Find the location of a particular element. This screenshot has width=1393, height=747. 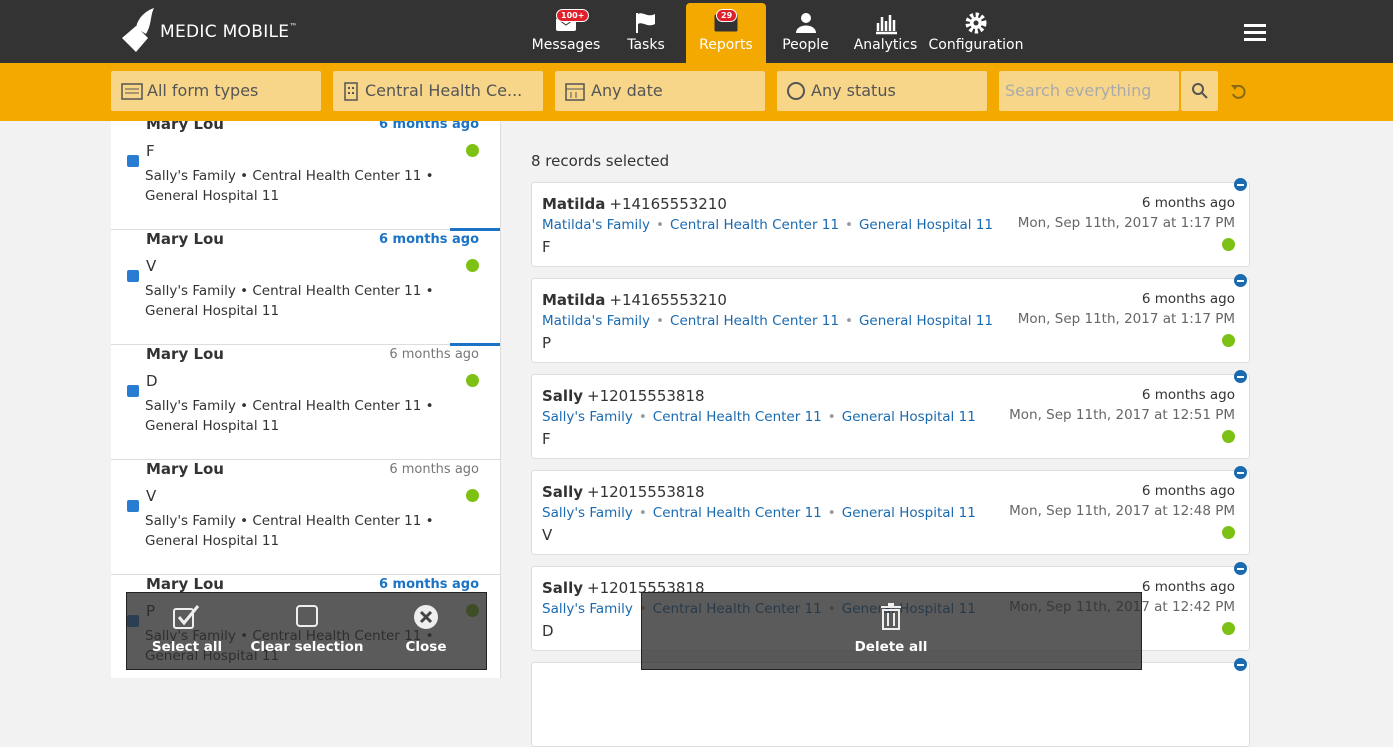

nav-item: People is located at coordinates (805, 33).